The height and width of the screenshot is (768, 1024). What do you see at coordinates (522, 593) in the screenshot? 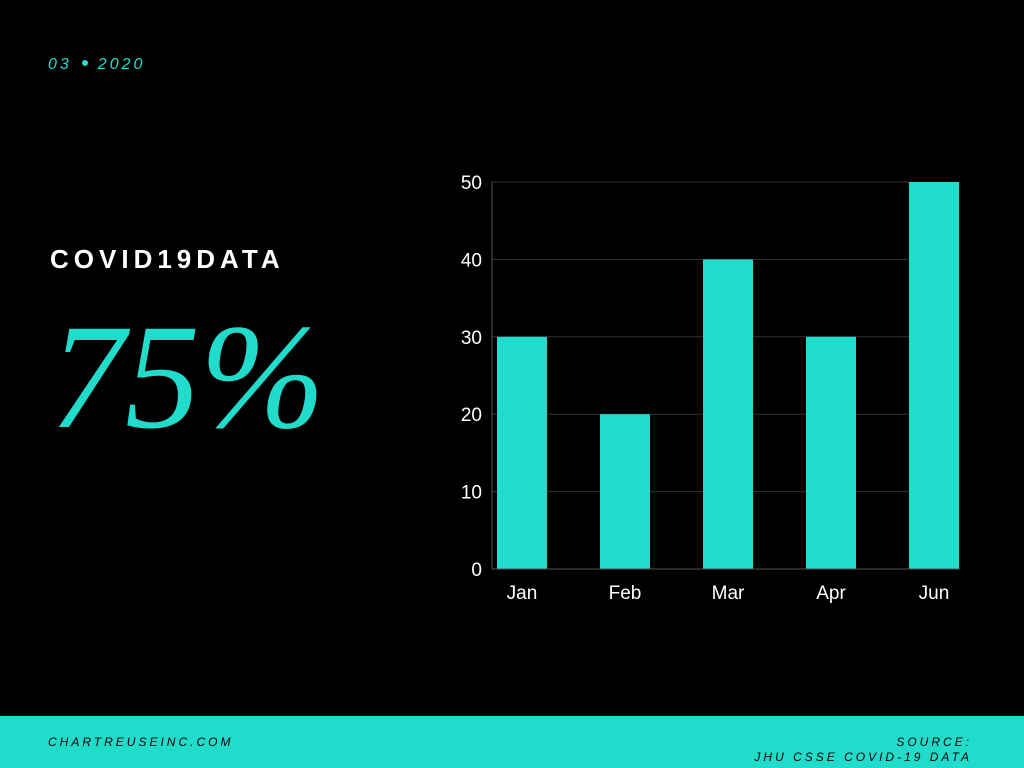
I see `x-tick-label: Jan` at bounding box center [522, 593].